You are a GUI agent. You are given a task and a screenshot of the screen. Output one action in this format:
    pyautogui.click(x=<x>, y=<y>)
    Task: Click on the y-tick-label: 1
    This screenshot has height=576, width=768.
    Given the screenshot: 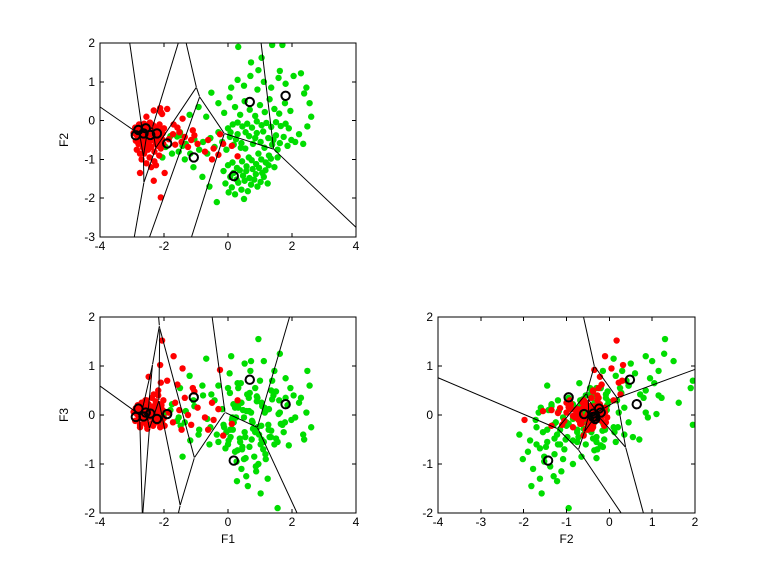 What is the action you would take?
    pyautogui.click(x=429, y=366)
    